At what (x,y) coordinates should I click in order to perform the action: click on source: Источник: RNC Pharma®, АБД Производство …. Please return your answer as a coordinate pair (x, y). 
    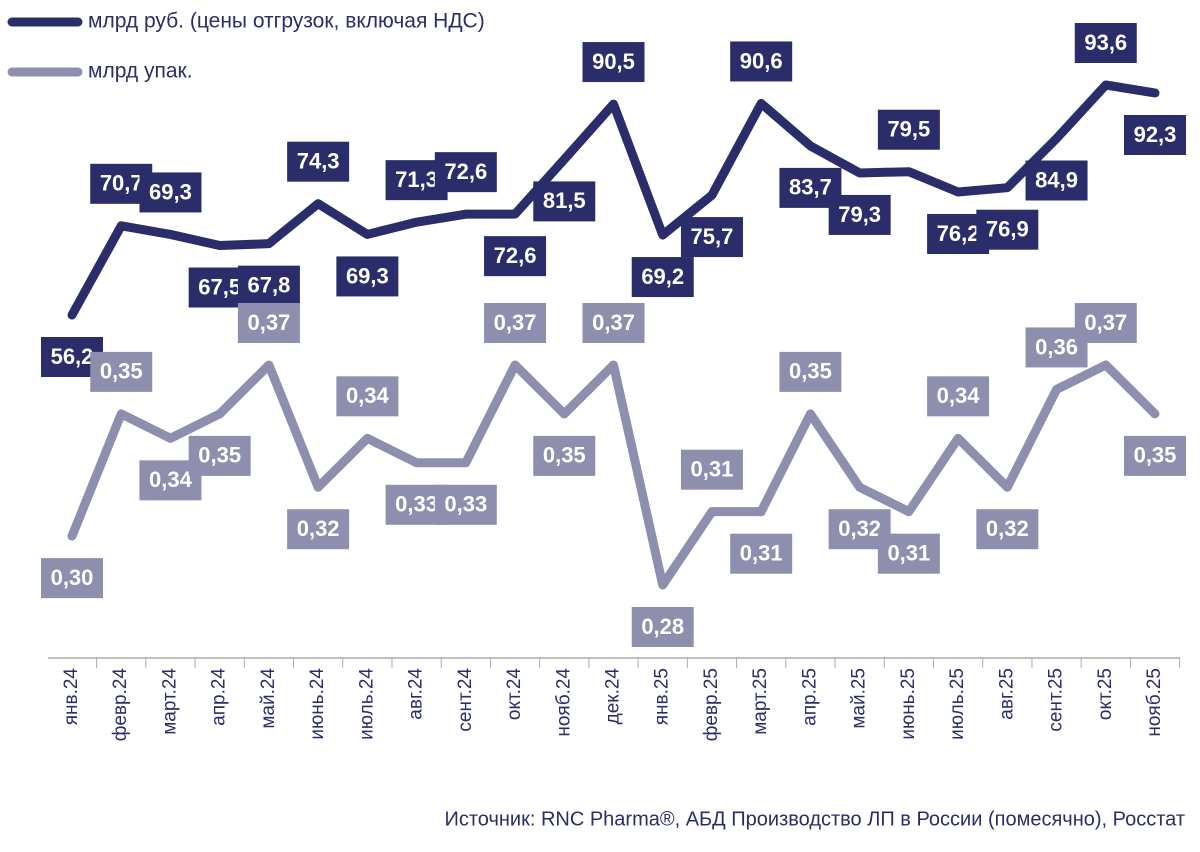
    Looking at the image, I should click on (814, 819).